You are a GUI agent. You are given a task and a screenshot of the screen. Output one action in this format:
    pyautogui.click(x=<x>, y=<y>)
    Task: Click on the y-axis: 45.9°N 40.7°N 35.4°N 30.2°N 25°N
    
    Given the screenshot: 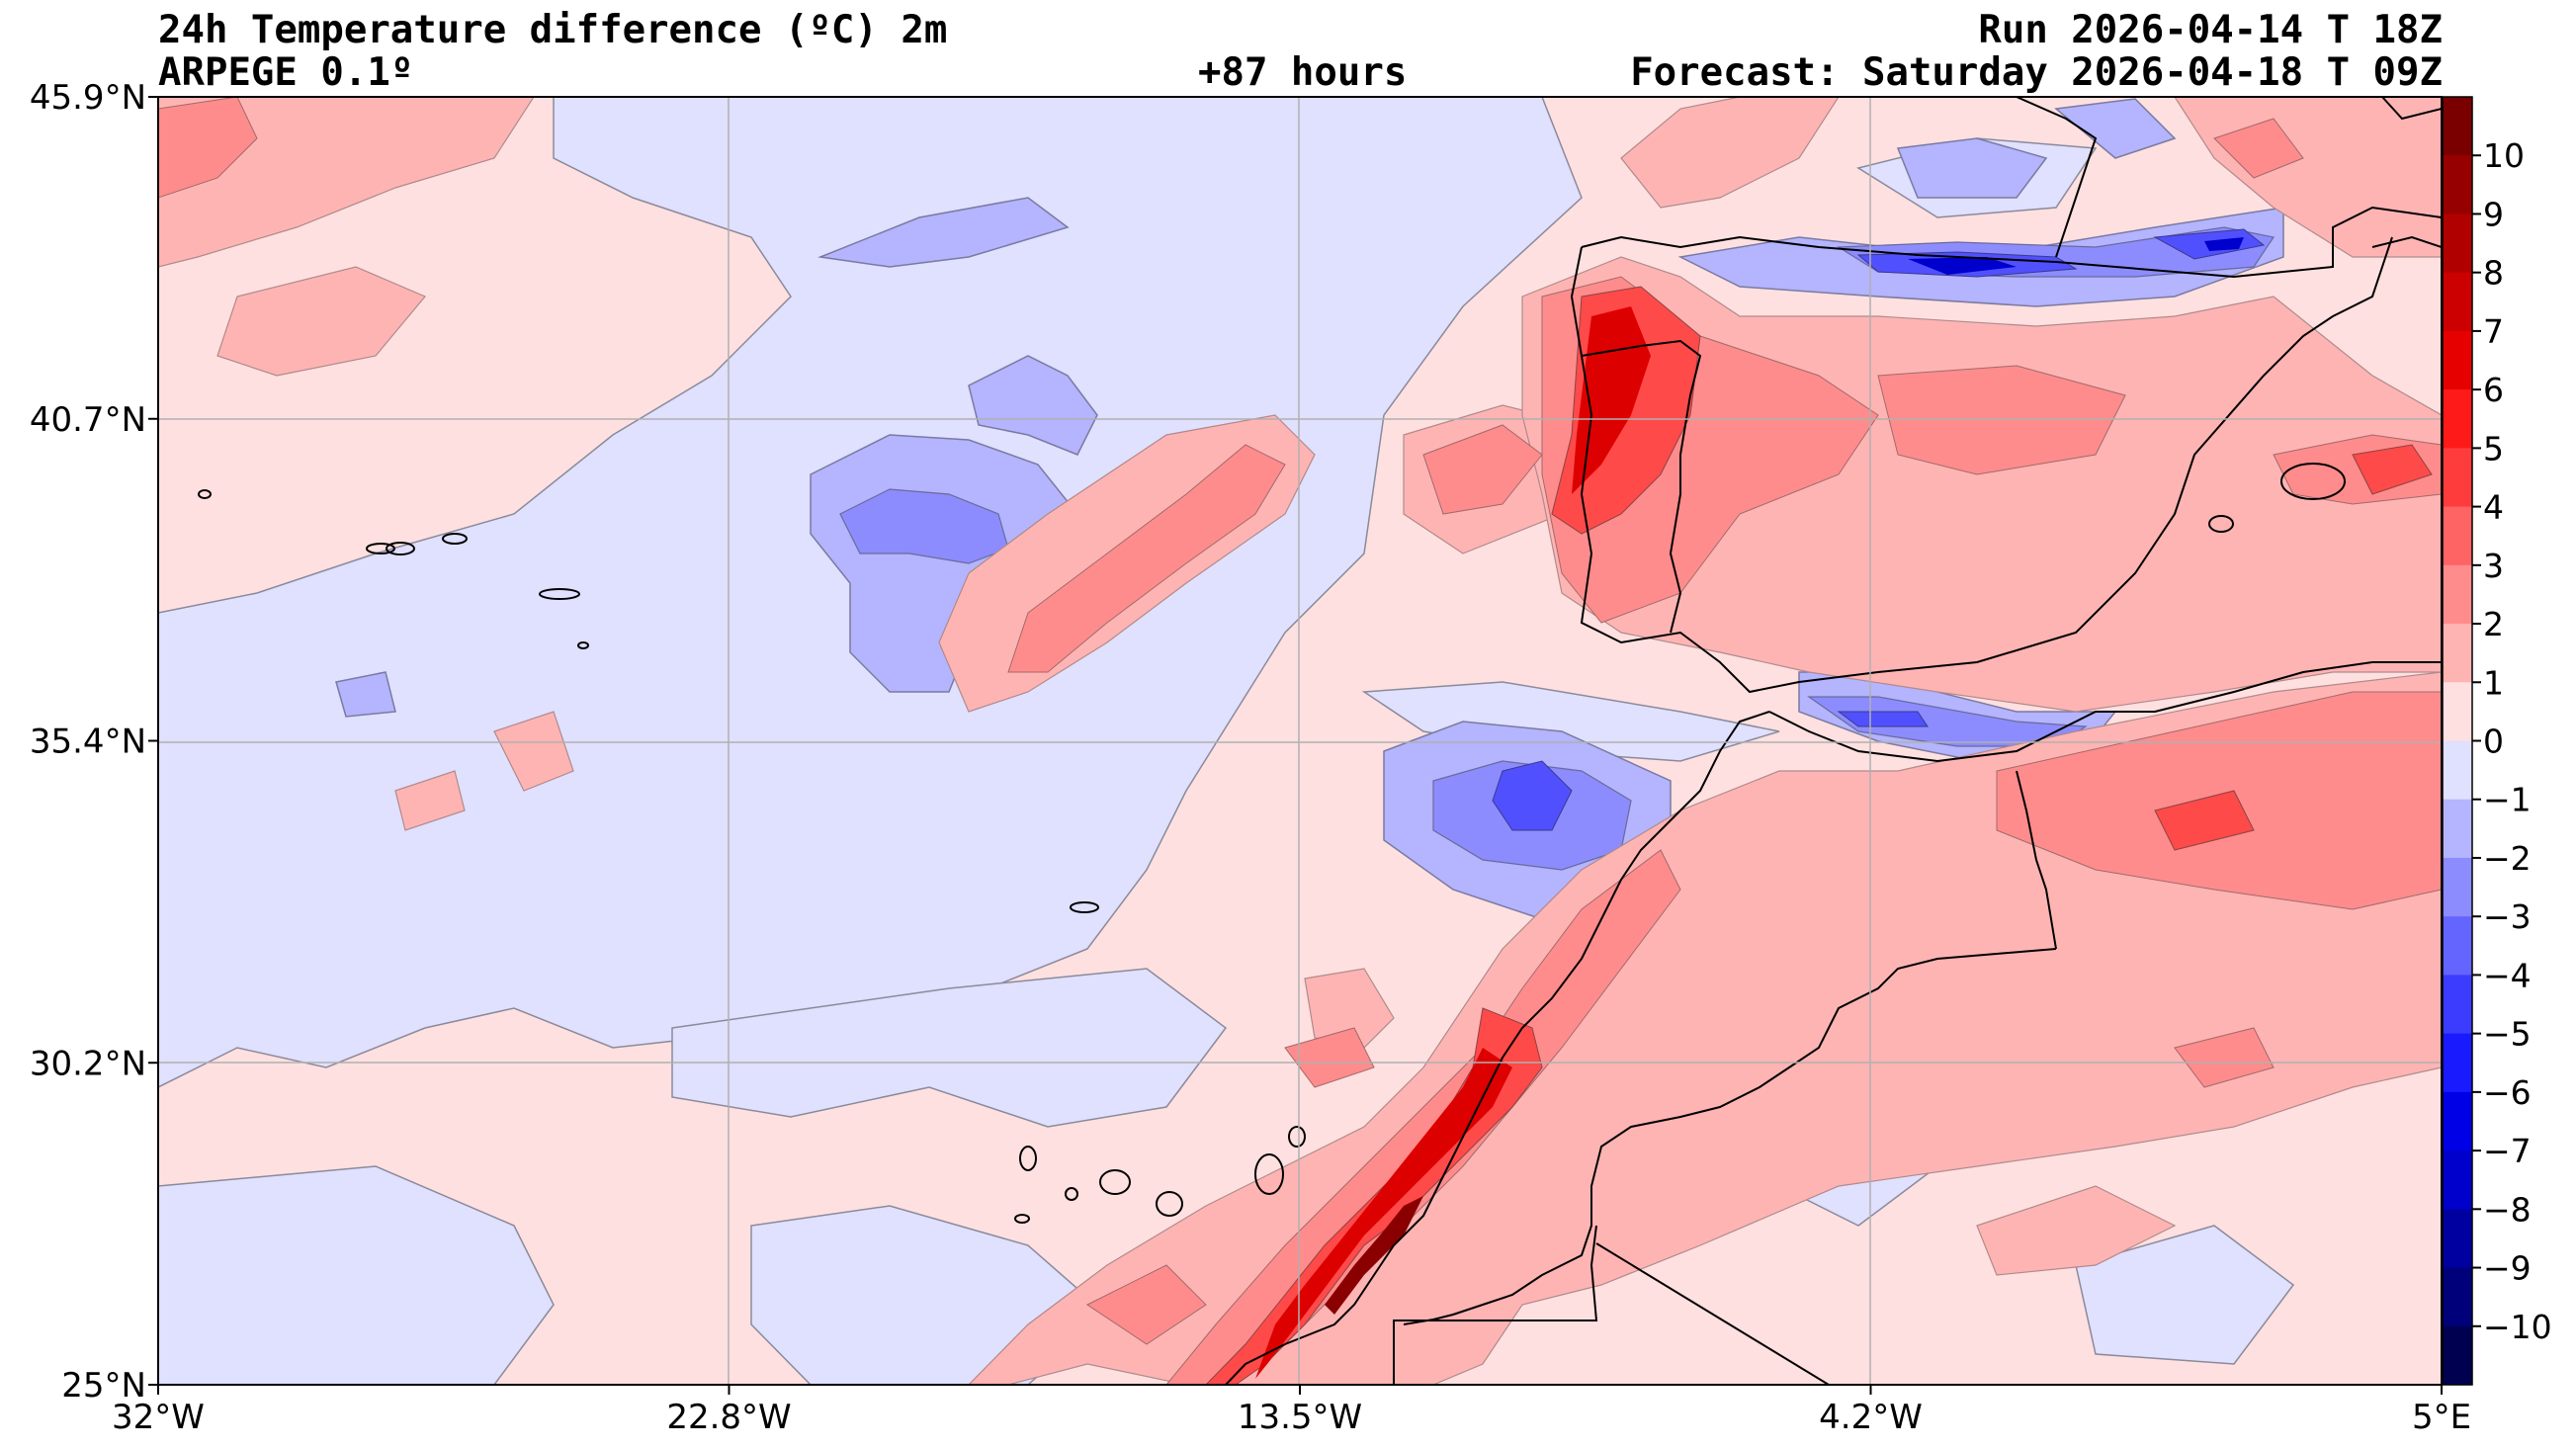 What is the action you would take?
    pyautogui.click(x=94, y=741)
    